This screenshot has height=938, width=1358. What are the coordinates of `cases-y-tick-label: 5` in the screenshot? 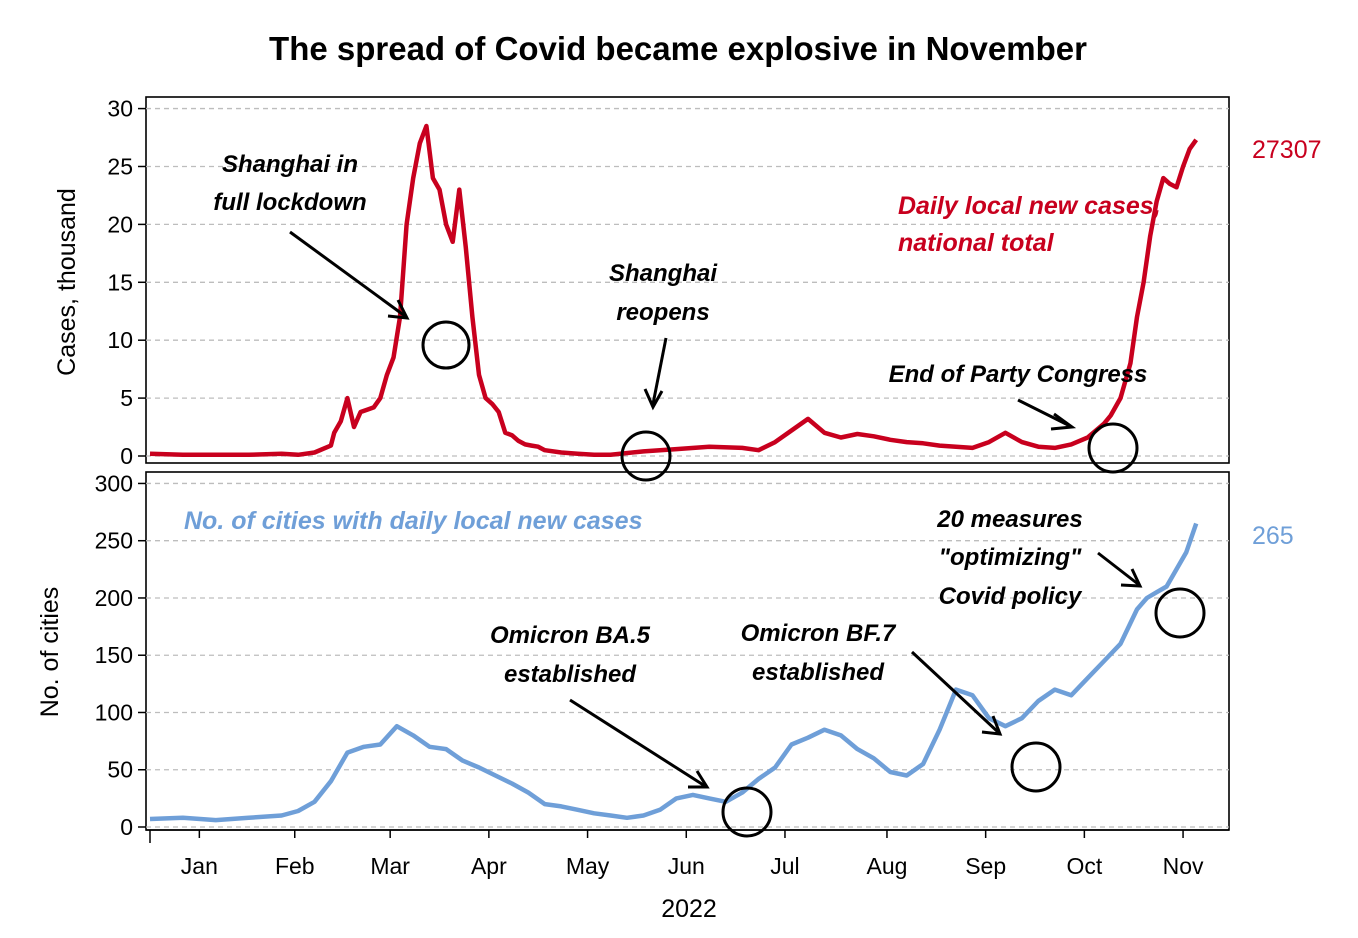 It's located at (126, 398).